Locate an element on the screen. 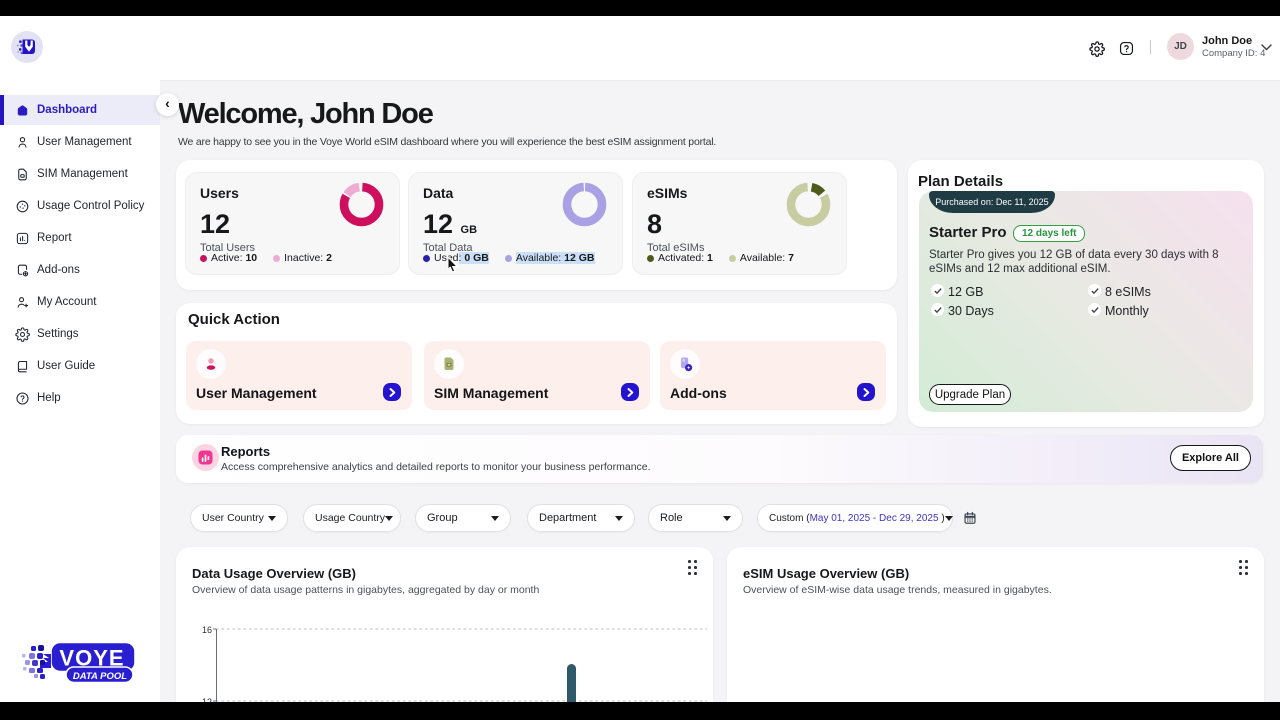  svg-text: VOYE is located at coordinates (91, 658).